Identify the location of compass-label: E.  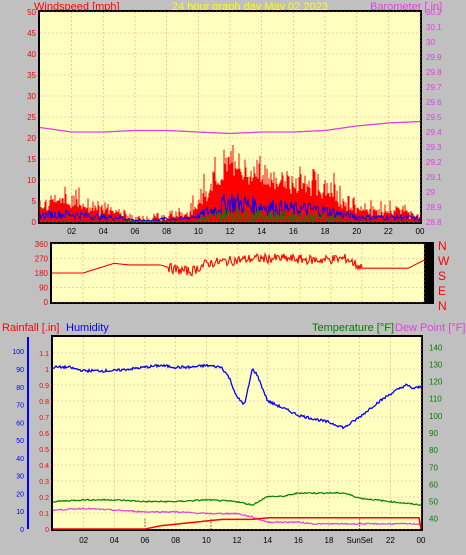
(442, 291).